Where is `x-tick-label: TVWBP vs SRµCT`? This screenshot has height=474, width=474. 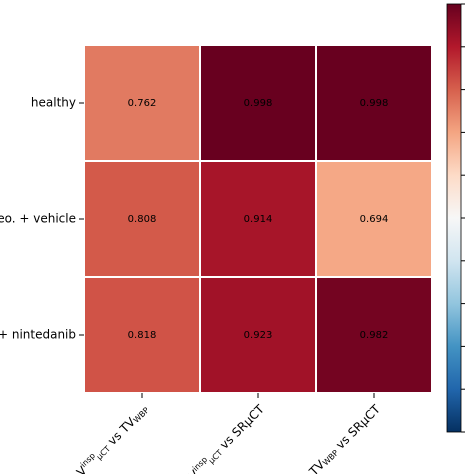
x-tick-label: TVWBP vs SRµCT is located at coordinates (344, 437).